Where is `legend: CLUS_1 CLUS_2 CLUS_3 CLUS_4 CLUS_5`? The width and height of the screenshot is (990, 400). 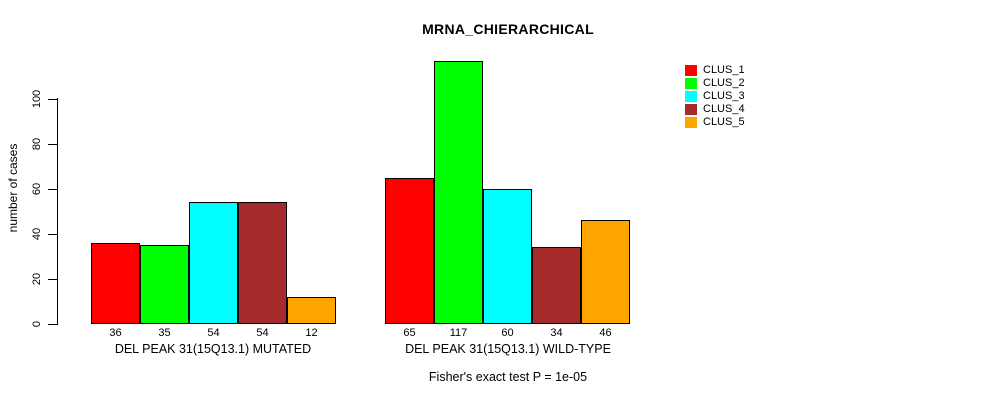
legend: CLUS_1 CLUS_2 CLUS_3 CLUS_4 CLUS_5 is located at coordinates (715, 96).